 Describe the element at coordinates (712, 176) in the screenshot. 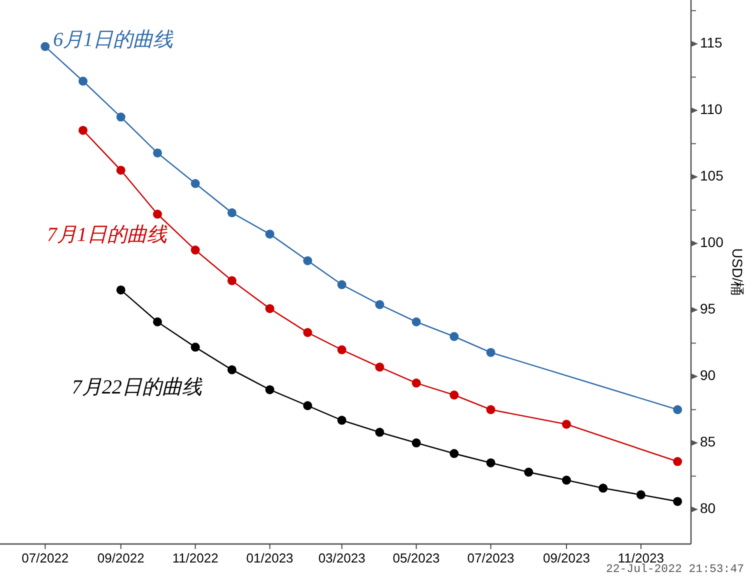

I see `ytick-label: 105` at that location.